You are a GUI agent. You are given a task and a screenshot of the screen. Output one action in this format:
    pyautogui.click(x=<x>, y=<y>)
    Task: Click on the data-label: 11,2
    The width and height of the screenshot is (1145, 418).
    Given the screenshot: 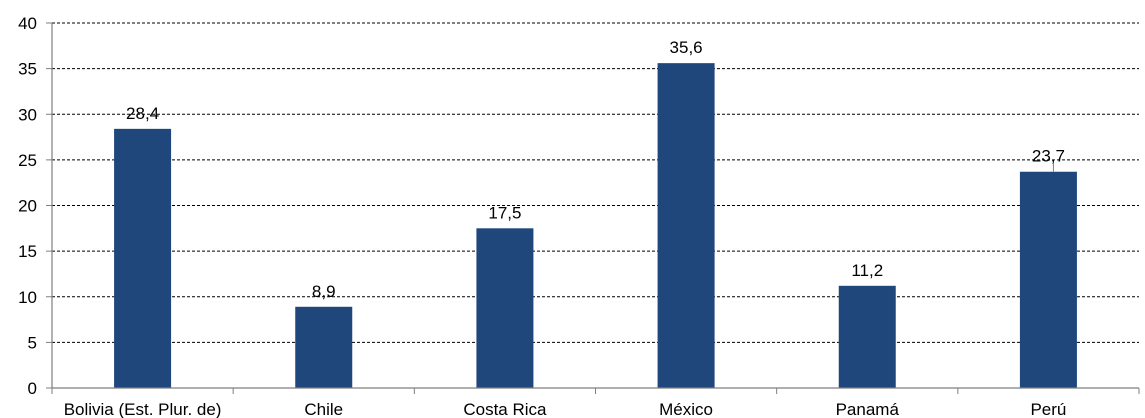 What is the action you would take?
    pyautogui.click(x=867, y=270)
    